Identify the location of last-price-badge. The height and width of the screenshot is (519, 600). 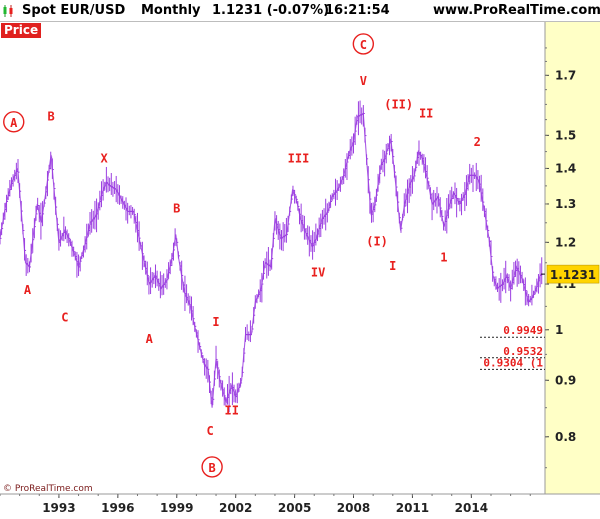
(573, 274).